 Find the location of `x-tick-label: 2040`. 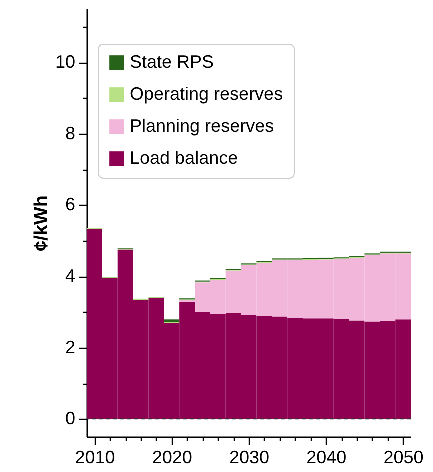

x-tick-label: 2040 is located at coordinates (326, 458).